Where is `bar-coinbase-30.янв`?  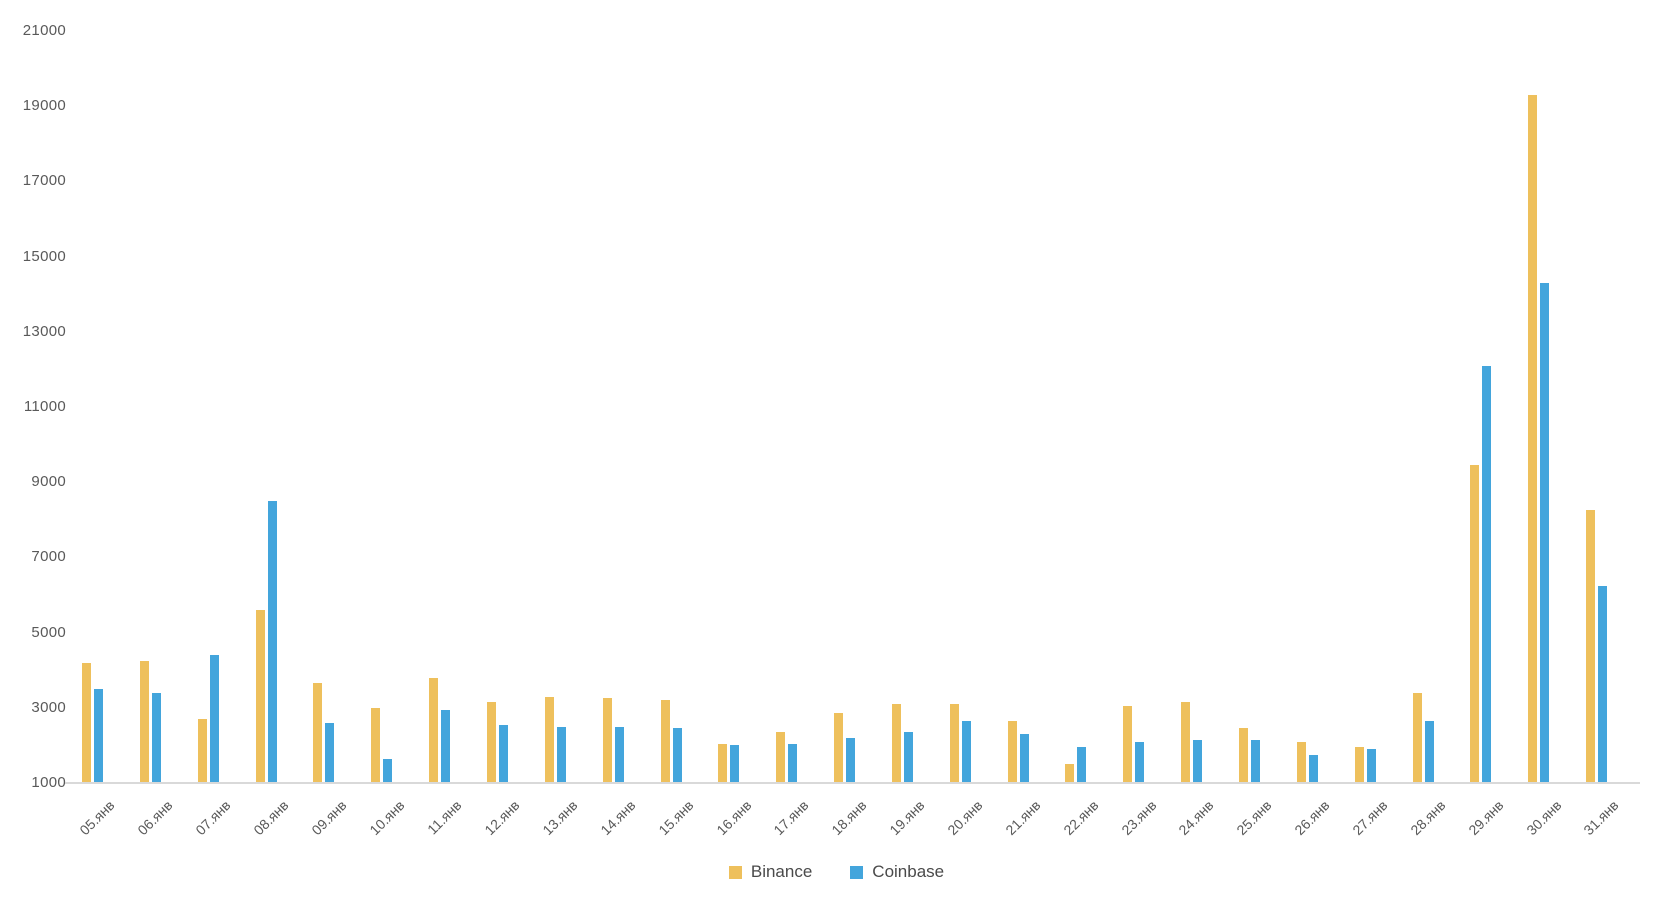
bar-coinbase-30.янв is located at coordinates (1545, 532).